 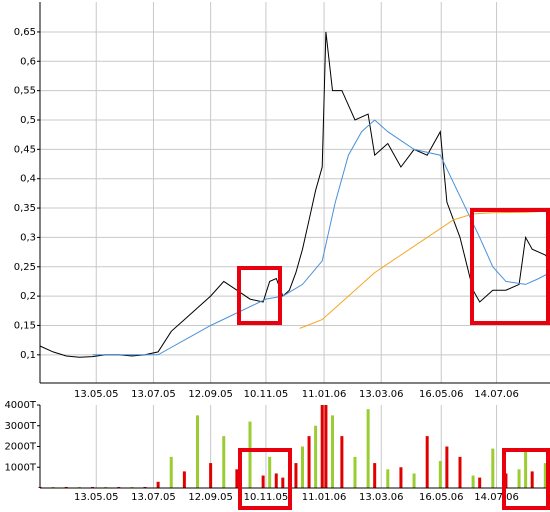 What do you see at coordinates (28, 179) in the screenshot?
I see `y-tick-label: 0,4` at bounding box center [28, 179].